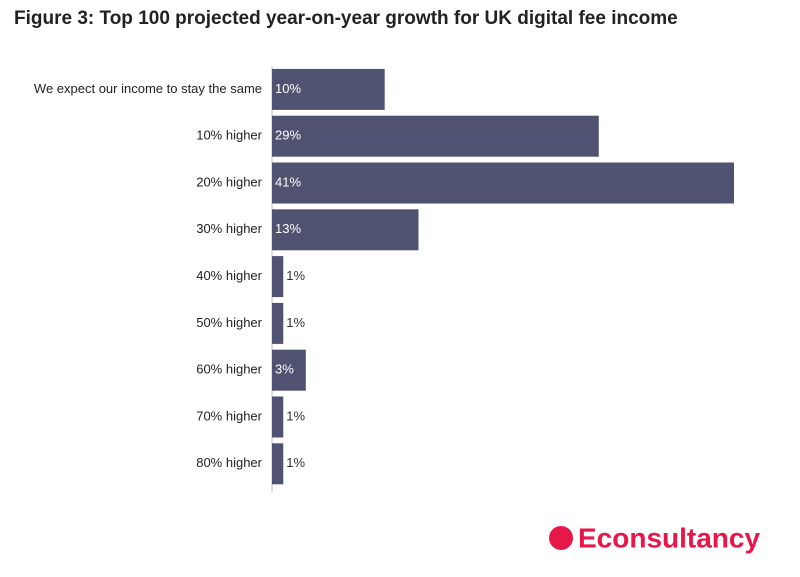  Describe the element at coordinates (229, 369) in the screenshot. I see `category-label: 60% higher` at that location.